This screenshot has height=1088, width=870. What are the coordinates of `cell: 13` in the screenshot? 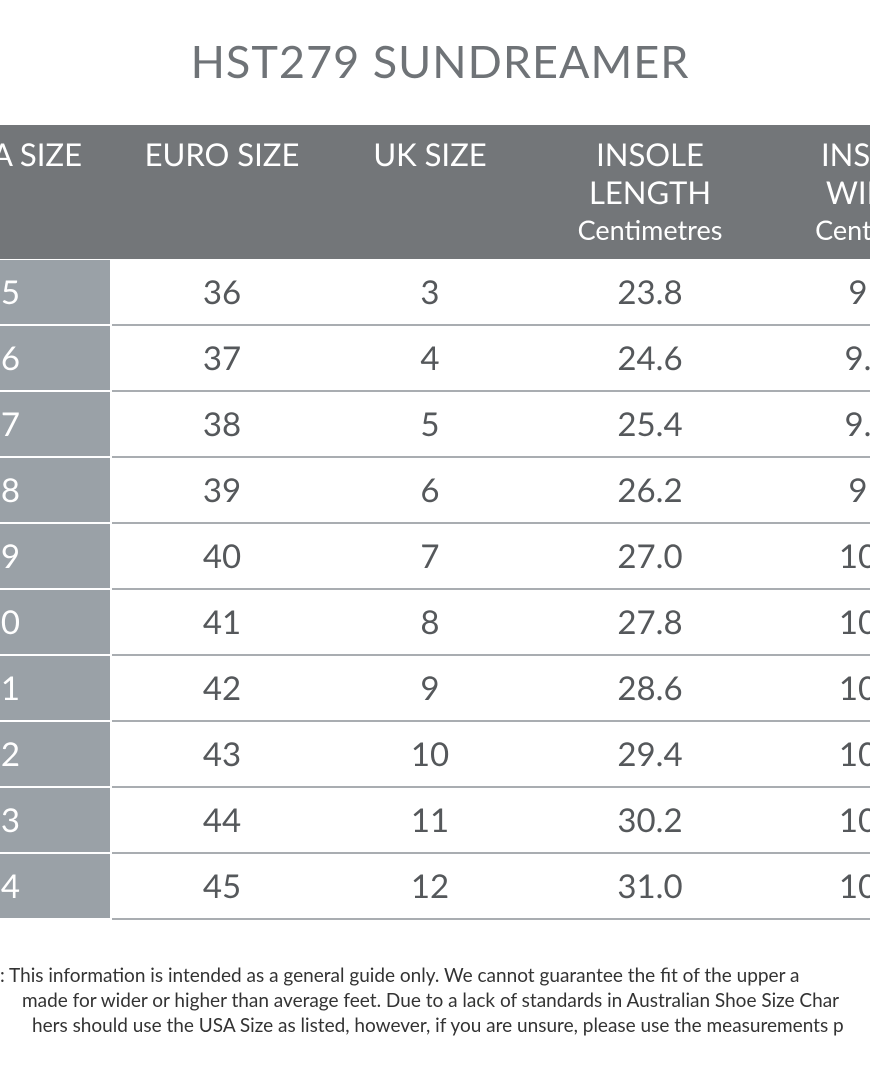 It's located at (10, 820).